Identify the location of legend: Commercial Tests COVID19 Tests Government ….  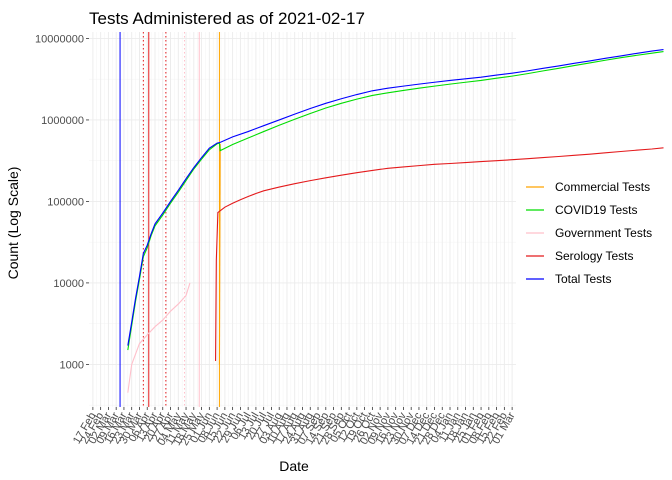
(589, 233).